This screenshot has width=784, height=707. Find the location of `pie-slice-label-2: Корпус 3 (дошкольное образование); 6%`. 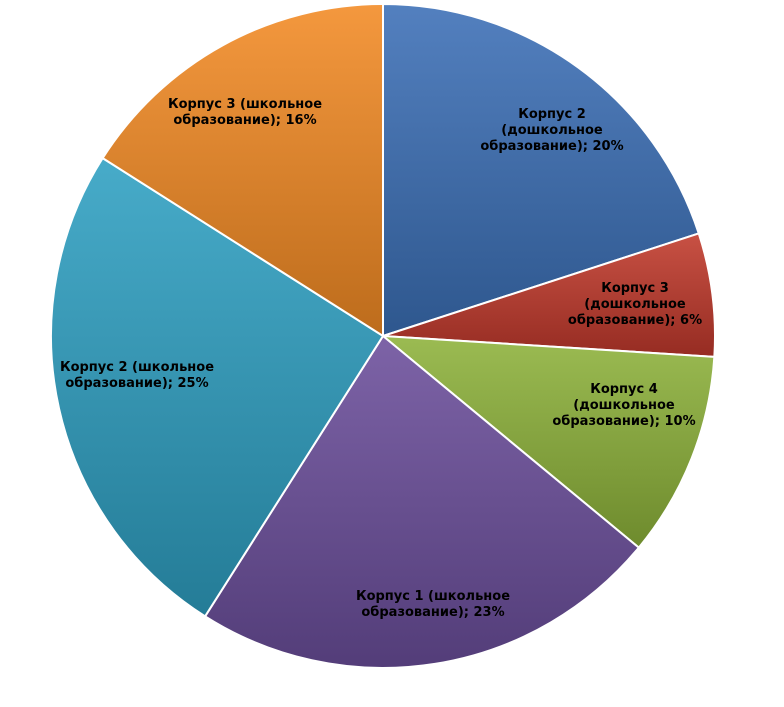

pie-slice-label-2: Корпус 3 (дошкольное образование); 6% is located at coordinates (635, 304).